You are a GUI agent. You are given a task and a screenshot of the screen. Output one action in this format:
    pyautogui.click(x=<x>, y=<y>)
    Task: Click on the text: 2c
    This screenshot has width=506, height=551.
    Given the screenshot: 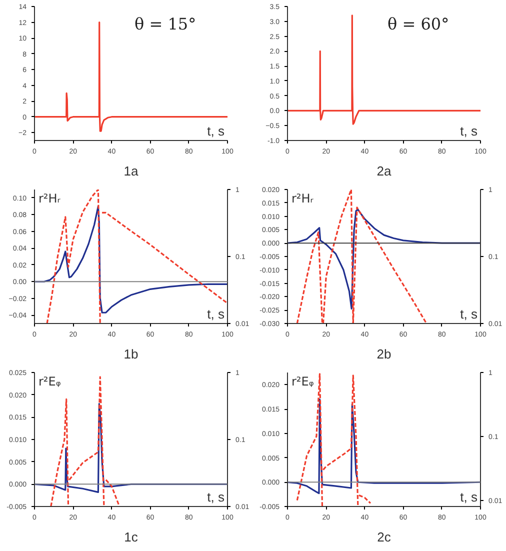 What is the action you would take?
    pyautogui.click(x=384, y=537)
    